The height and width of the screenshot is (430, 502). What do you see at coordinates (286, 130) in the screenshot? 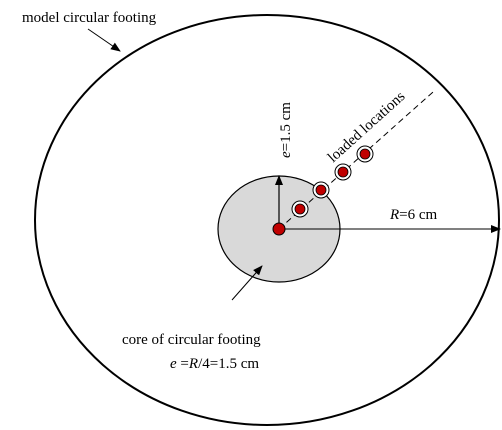
I see `eccentricity-label: e=1.5 cm` at bounding box center [286, 130].